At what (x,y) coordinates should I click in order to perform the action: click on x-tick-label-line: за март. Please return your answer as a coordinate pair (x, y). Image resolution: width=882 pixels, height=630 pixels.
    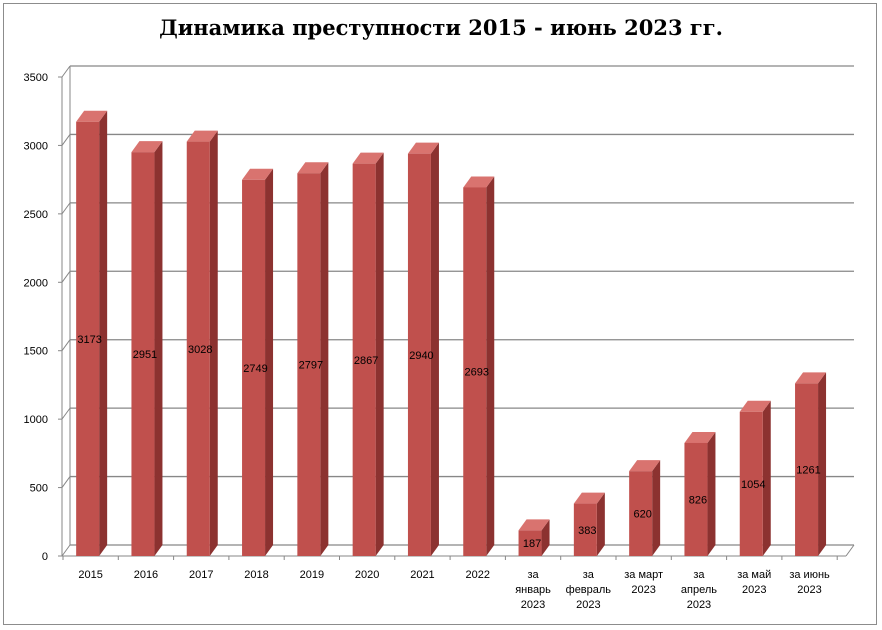
    Looking at the image, I should click on (643, 575).